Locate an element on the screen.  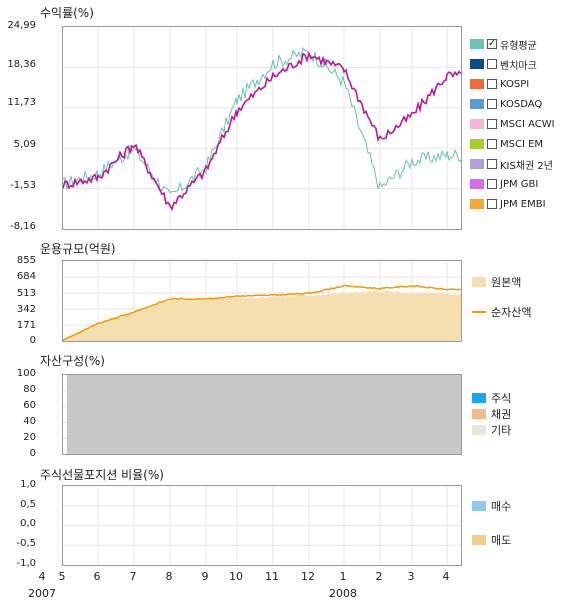
legend-label: JPM EMBI is located at coordinates (523, 204).